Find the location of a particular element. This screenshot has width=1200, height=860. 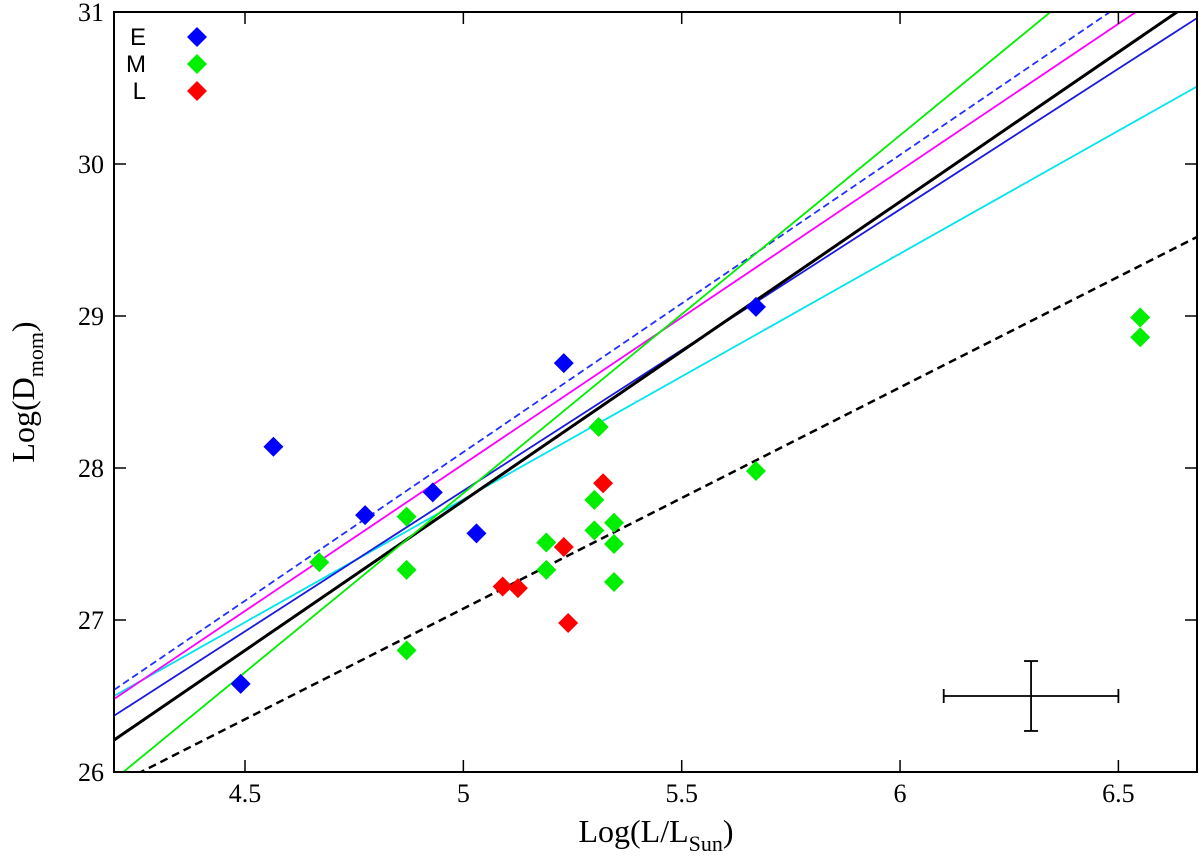

y-axis-title: Log(Dmom) is located at coordinates (26, 391).